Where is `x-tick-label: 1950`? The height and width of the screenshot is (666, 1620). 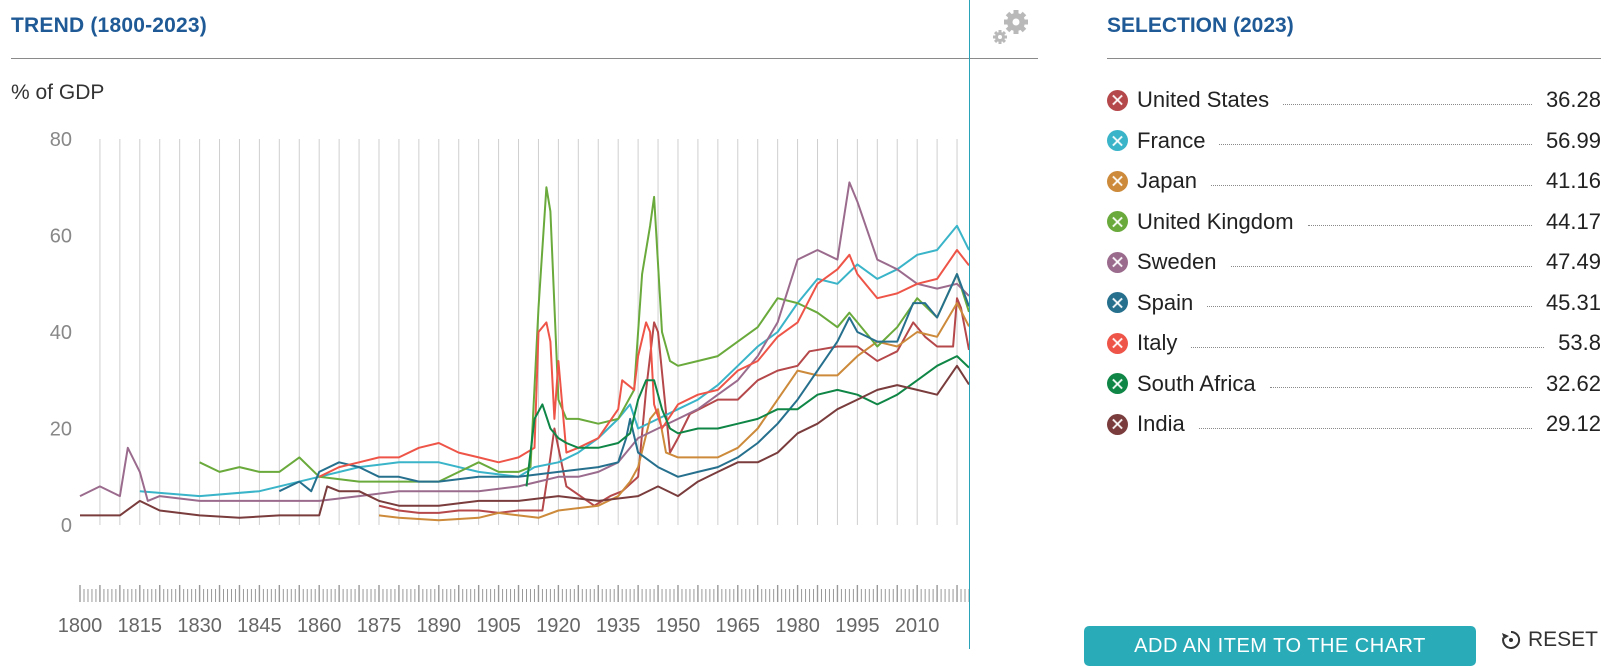
x-tick-label: 1950 is located at coordinates (678, 626).